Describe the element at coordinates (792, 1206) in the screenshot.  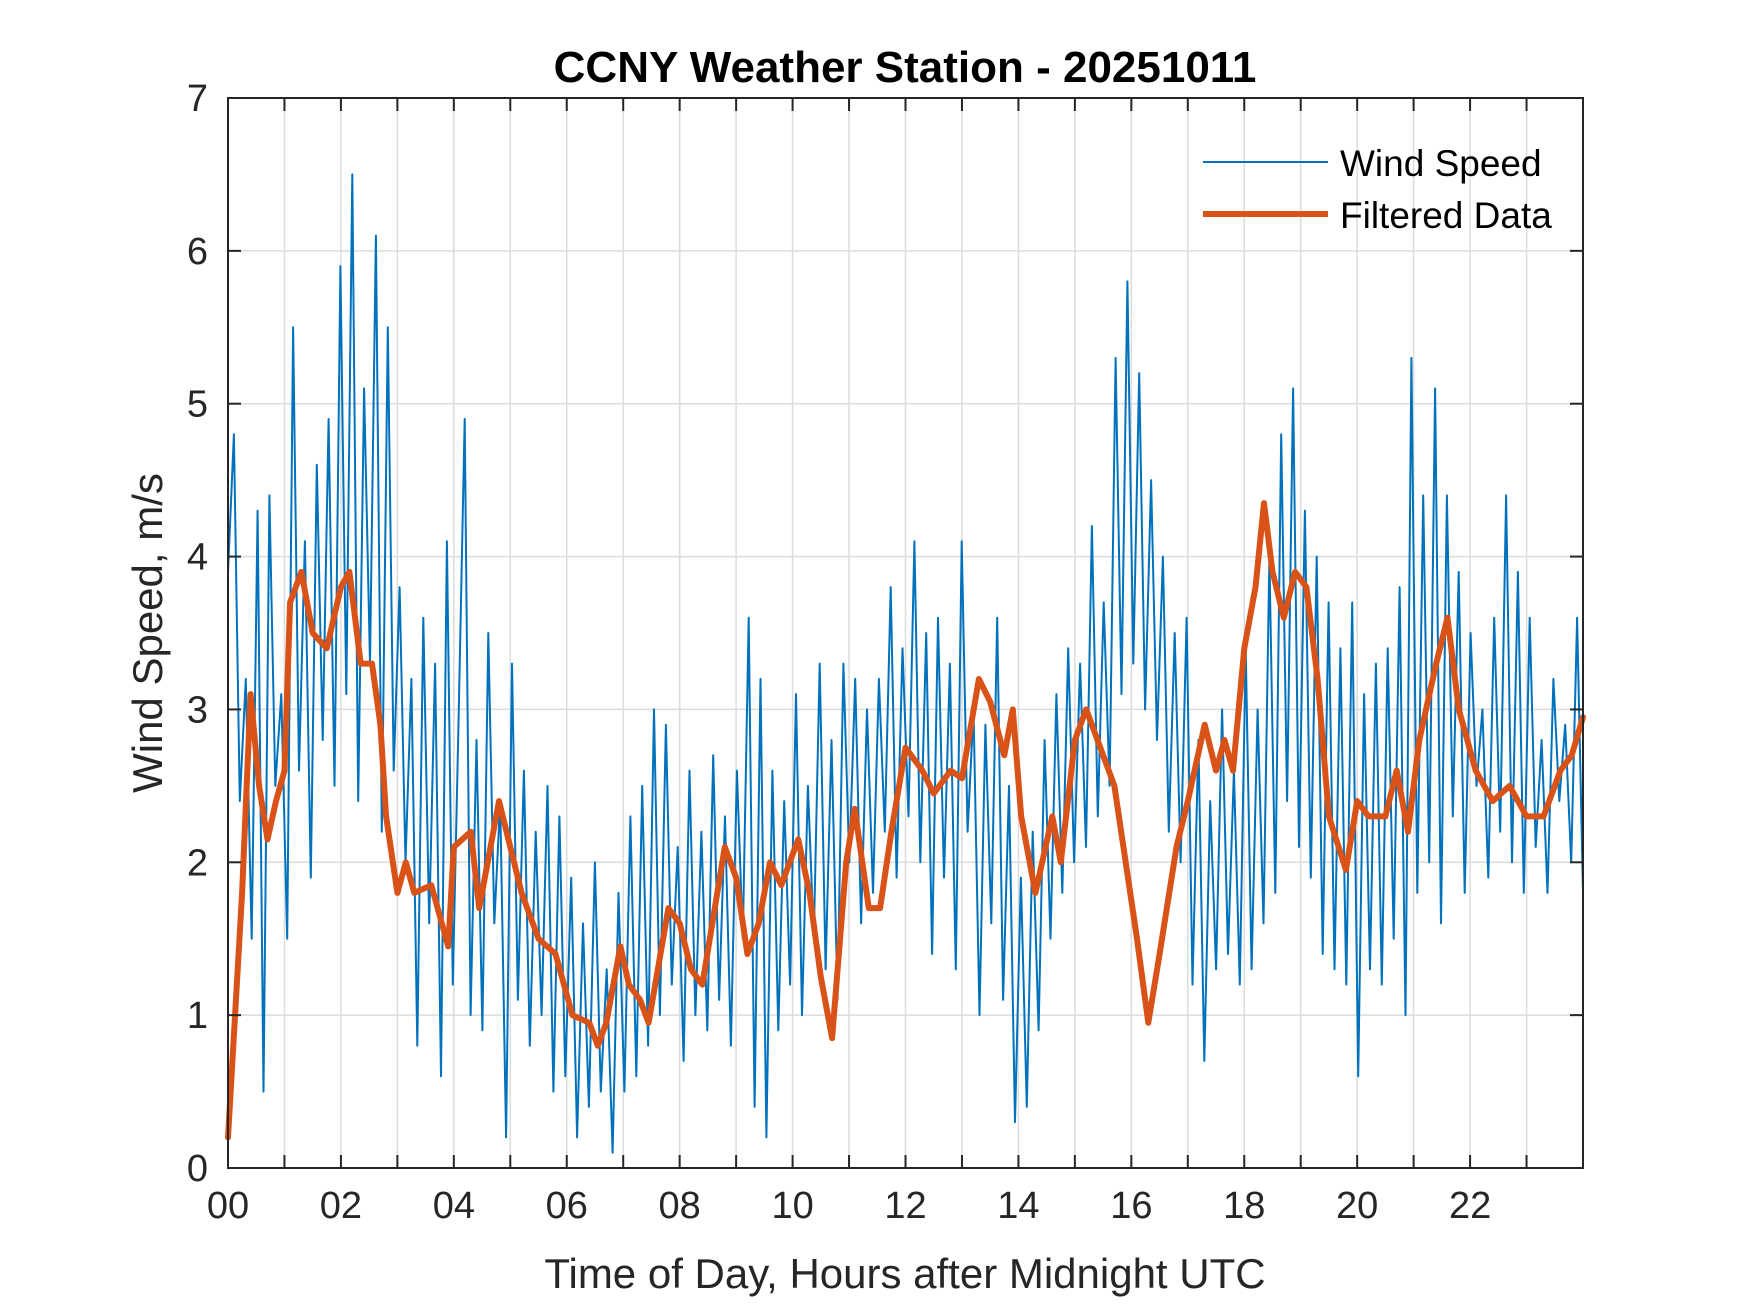
I see `x-tick-label: 10` at that location.